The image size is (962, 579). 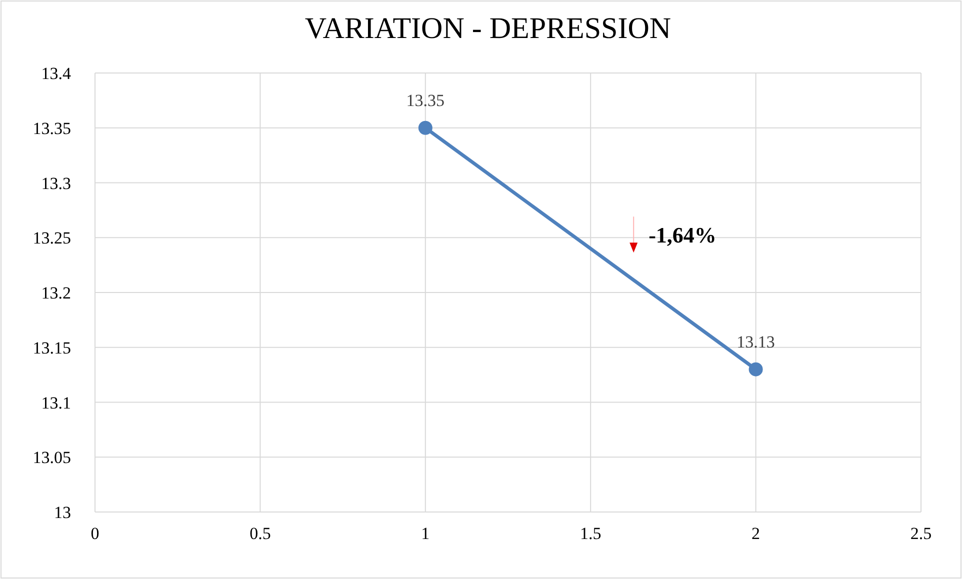 I want to click on x-tick-label: 1, so click(x=425, y=533).